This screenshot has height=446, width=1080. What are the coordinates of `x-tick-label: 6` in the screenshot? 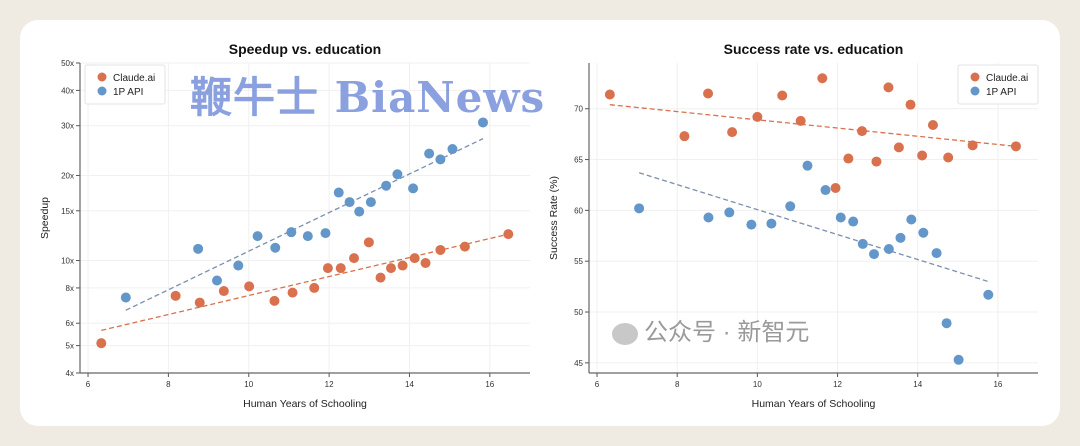 It's located at (597, 384).